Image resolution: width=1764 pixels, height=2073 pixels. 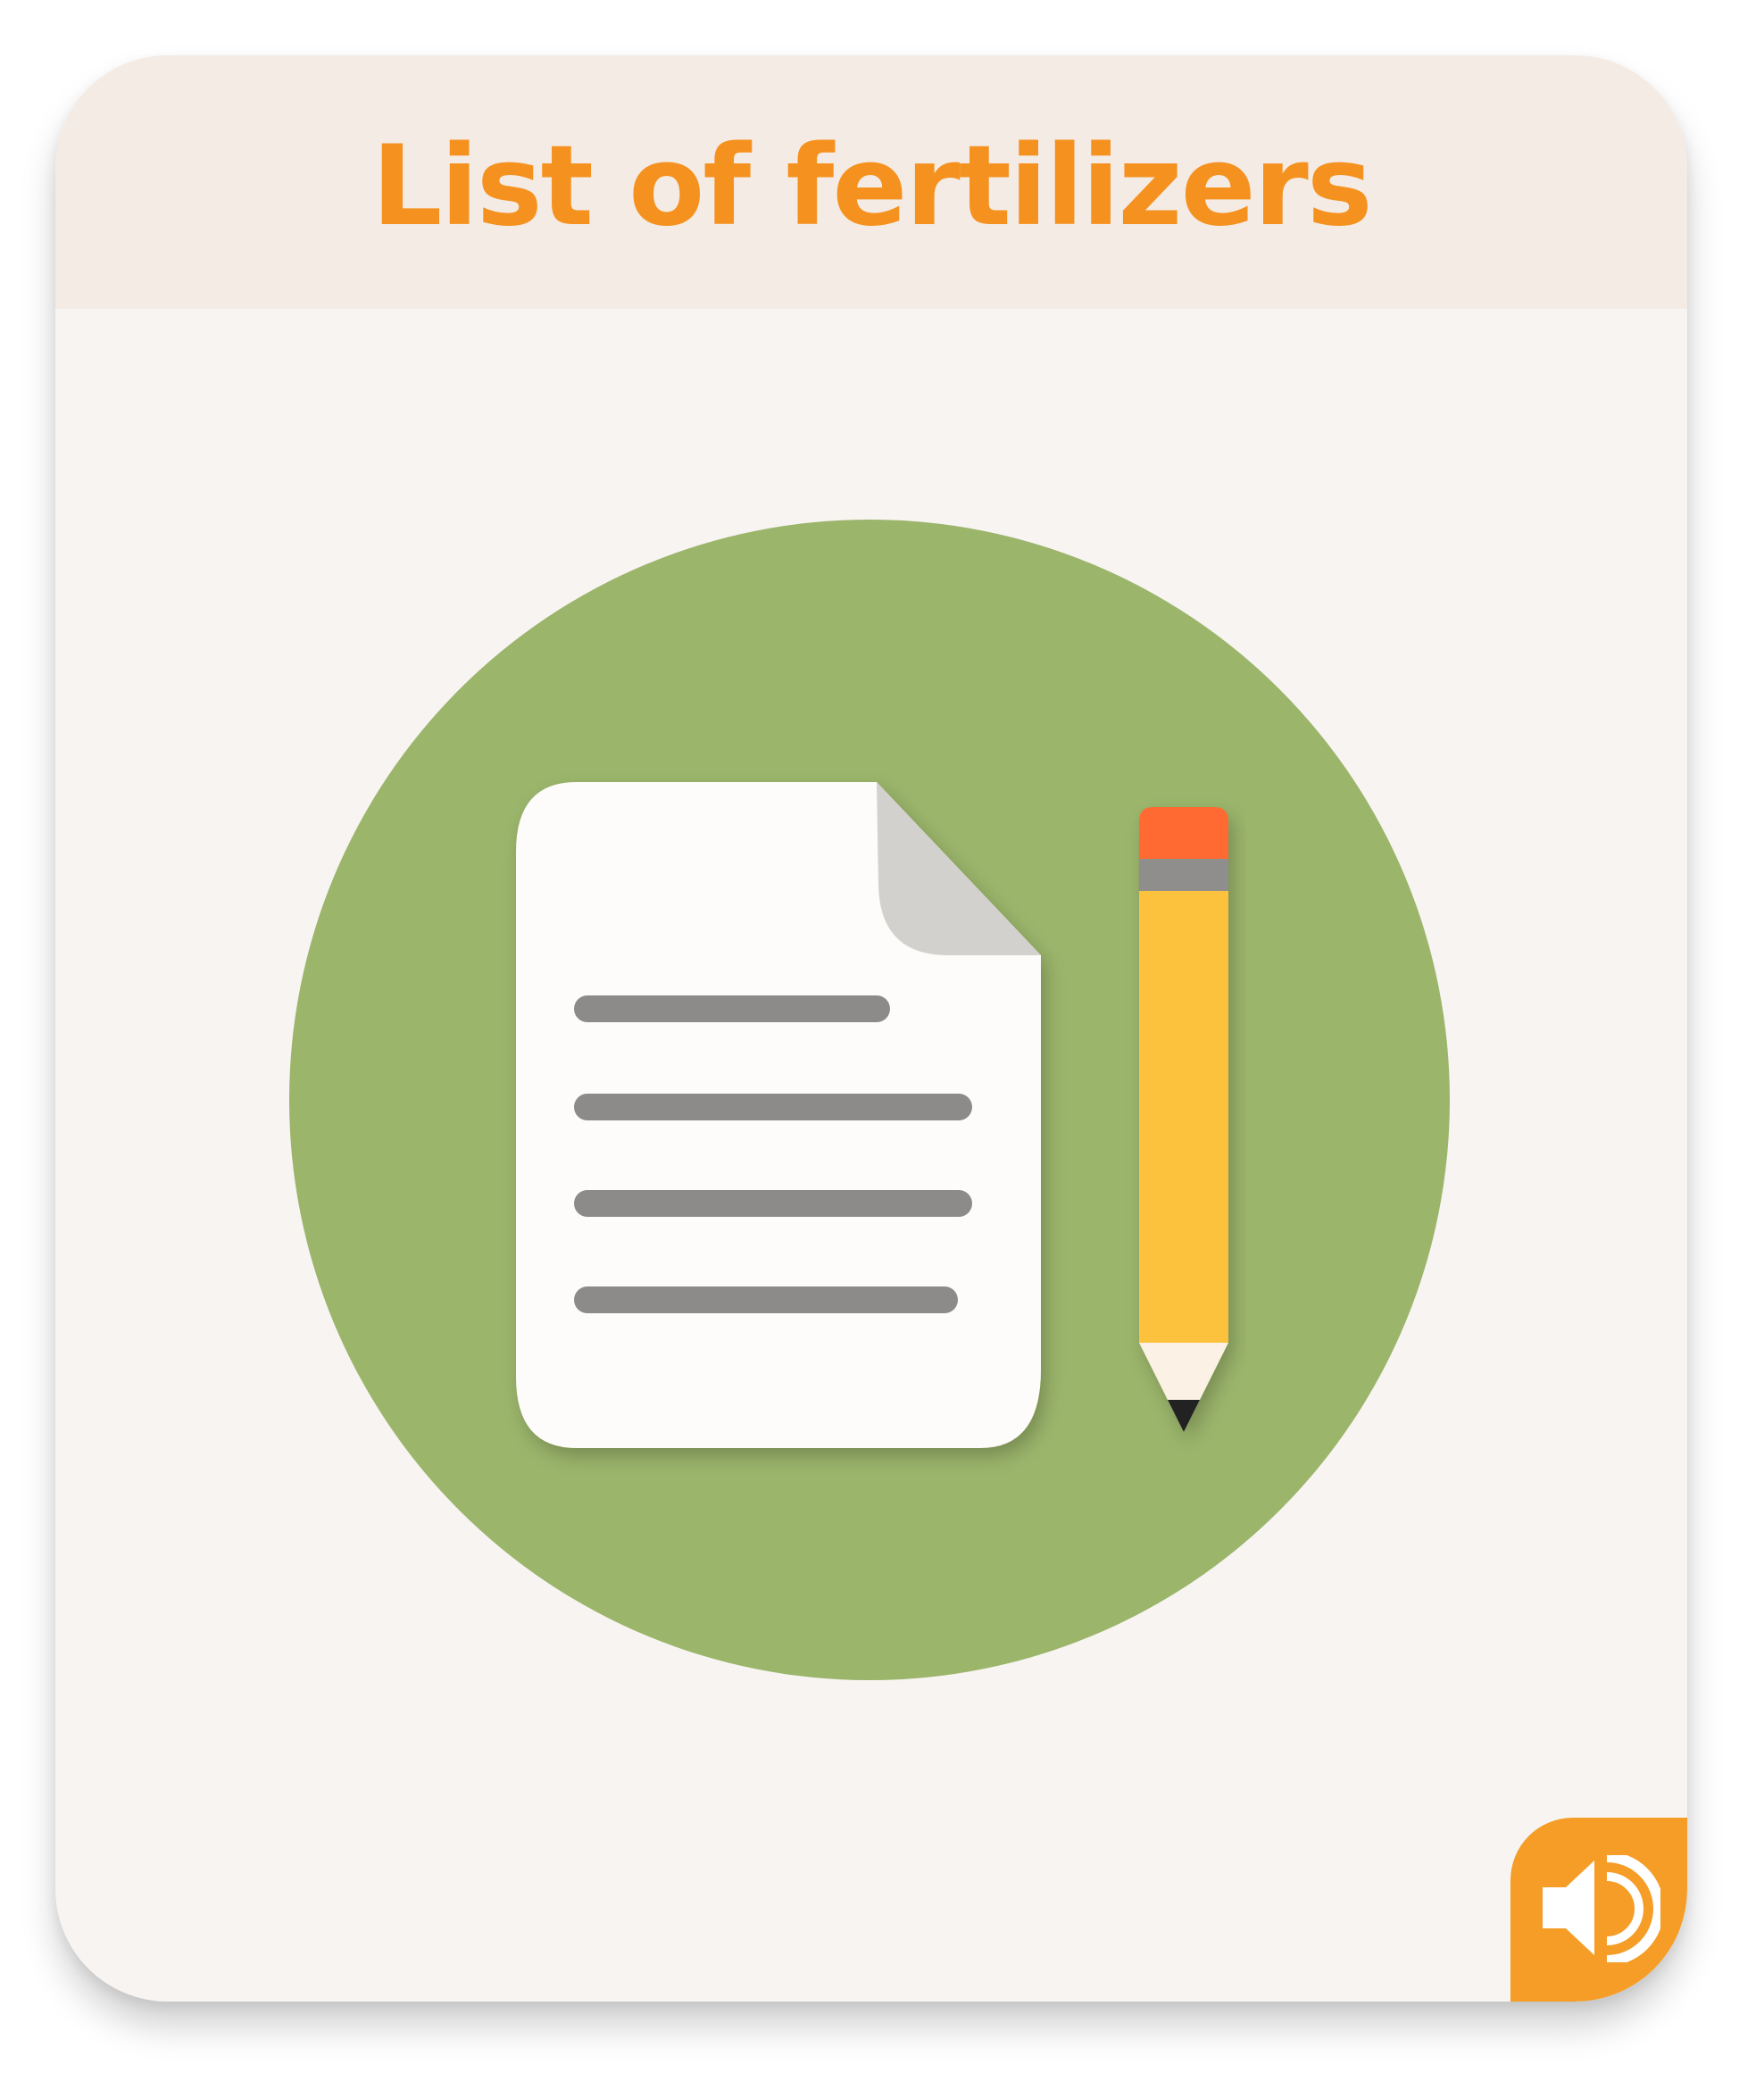 What do you see at coordinates (1183, 1119) in the screenshot?
I see `pencil-icon` at bounding box center [1183, 1119].